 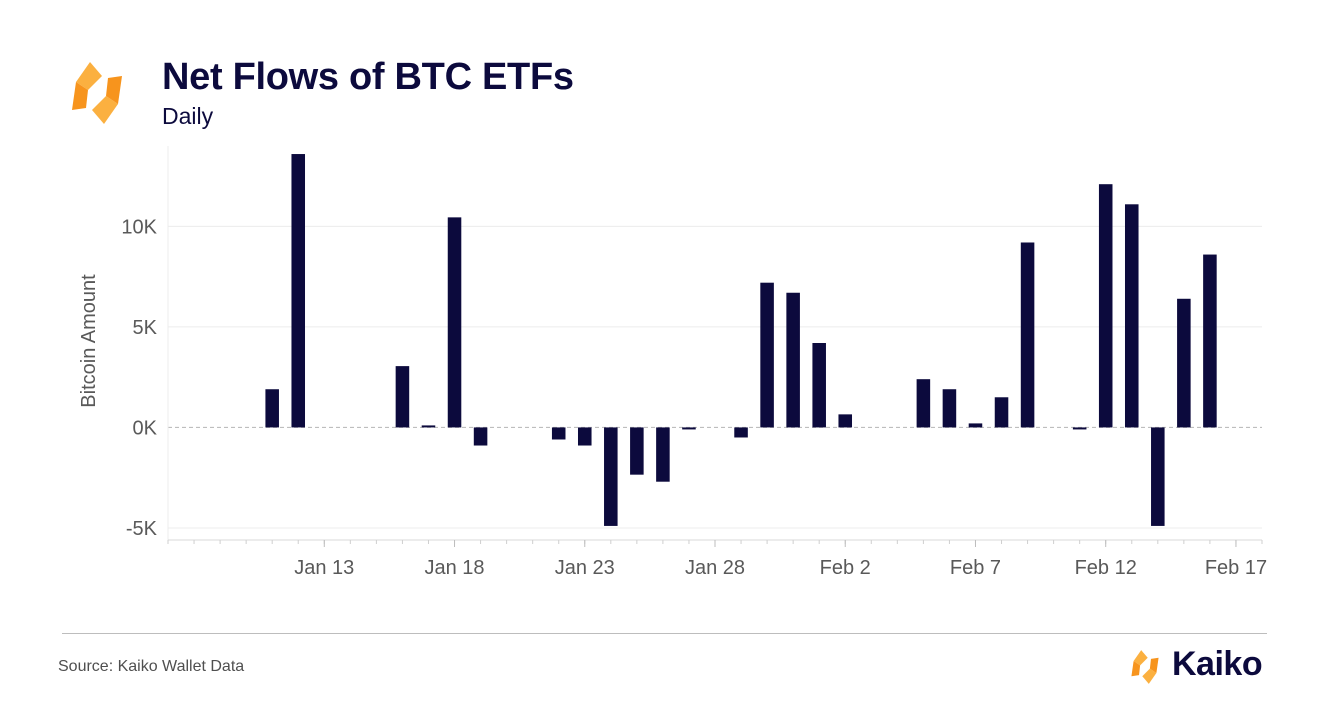 What do you see at coordinates (151, 666) in the screenshot?
I see `source-note: Source: Kaiko Wallet Data` at bounding box center [151, 666].